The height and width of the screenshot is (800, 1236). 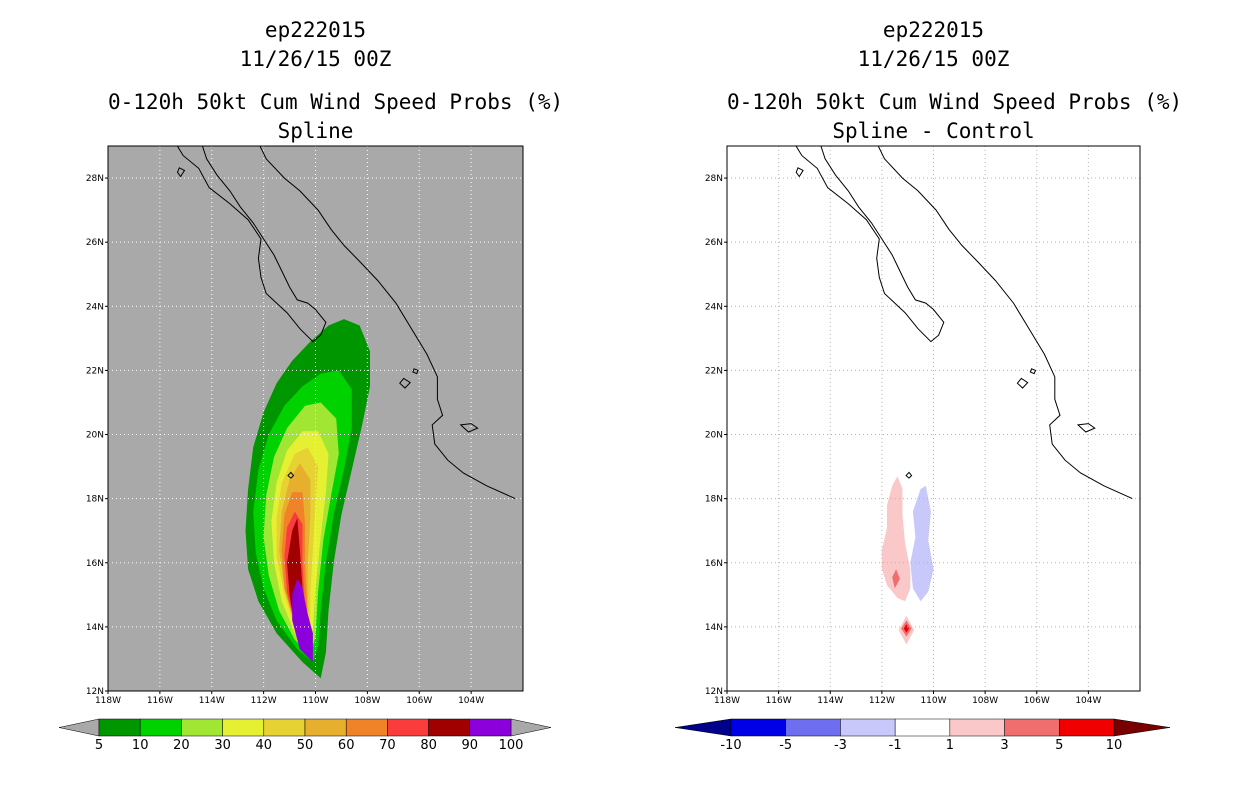 What do you see at coordinates (730, 745) in the screenshot?
I see `colorbar-label: -10` at bounding box center [730, 745].